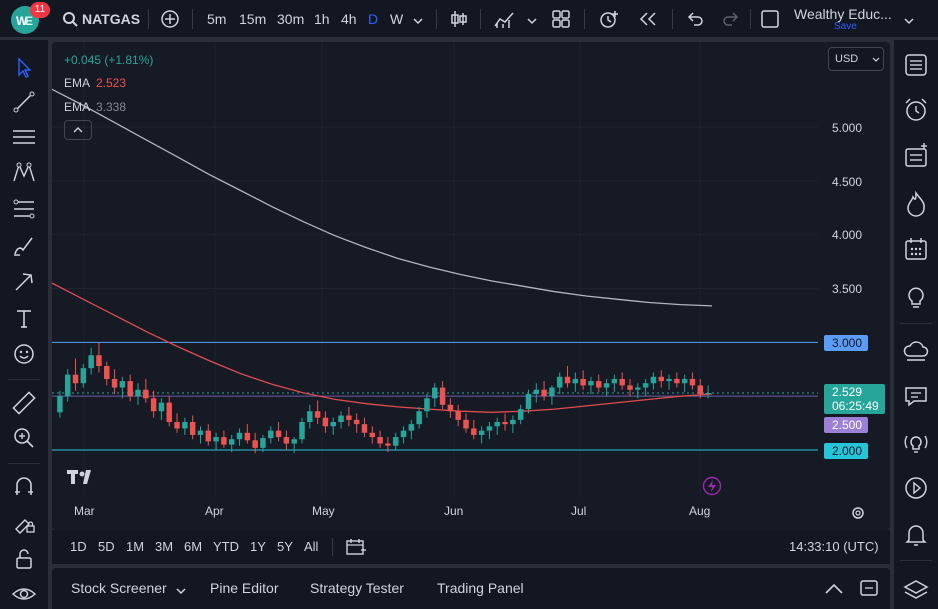  Describe the element at coordinates (24, 102) in the screenshot. I see `trend-line-icon` at that location.